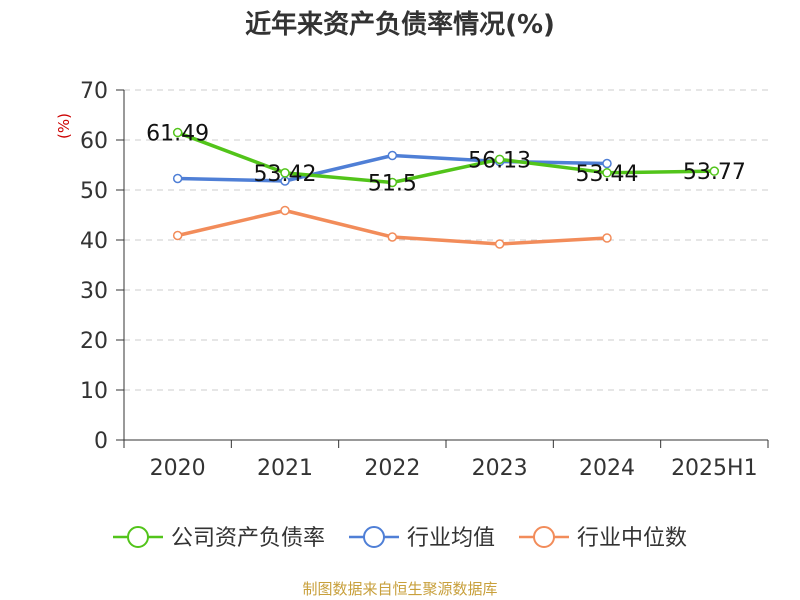  I want to click on x-tick-label-2022: 2022, so click(392, 468).